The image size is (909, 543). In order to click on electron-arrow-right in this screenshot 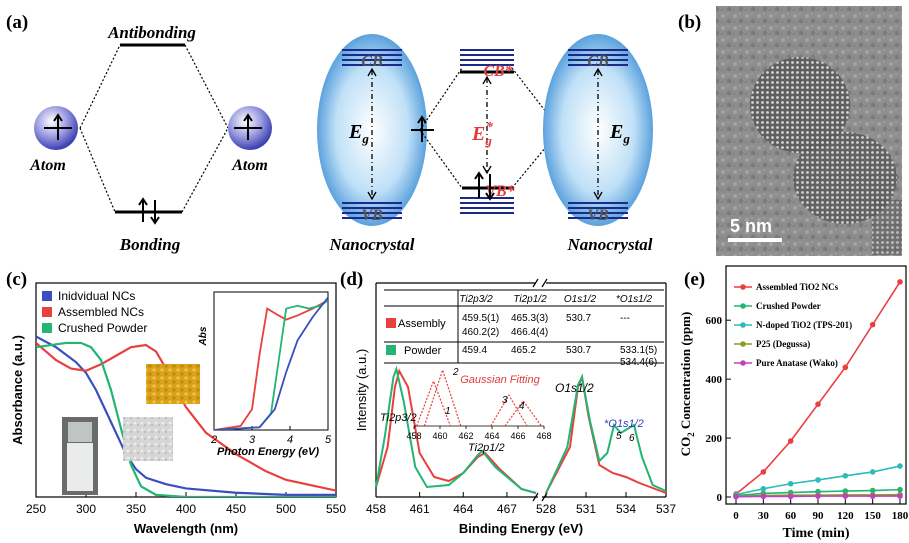, I will do `click(248, 126)`.